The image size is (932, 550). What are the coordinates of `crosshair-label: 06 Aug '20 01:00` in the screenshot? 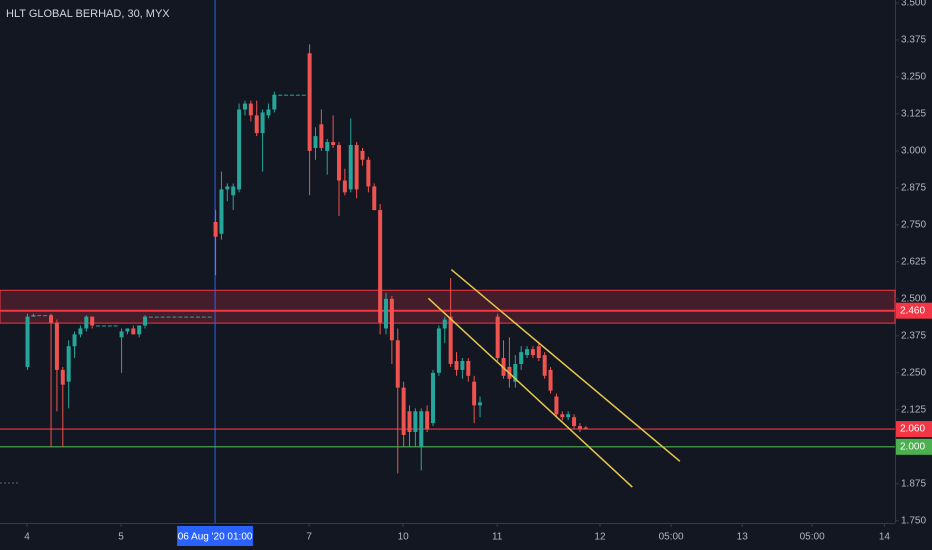 It's located at (215, 537).